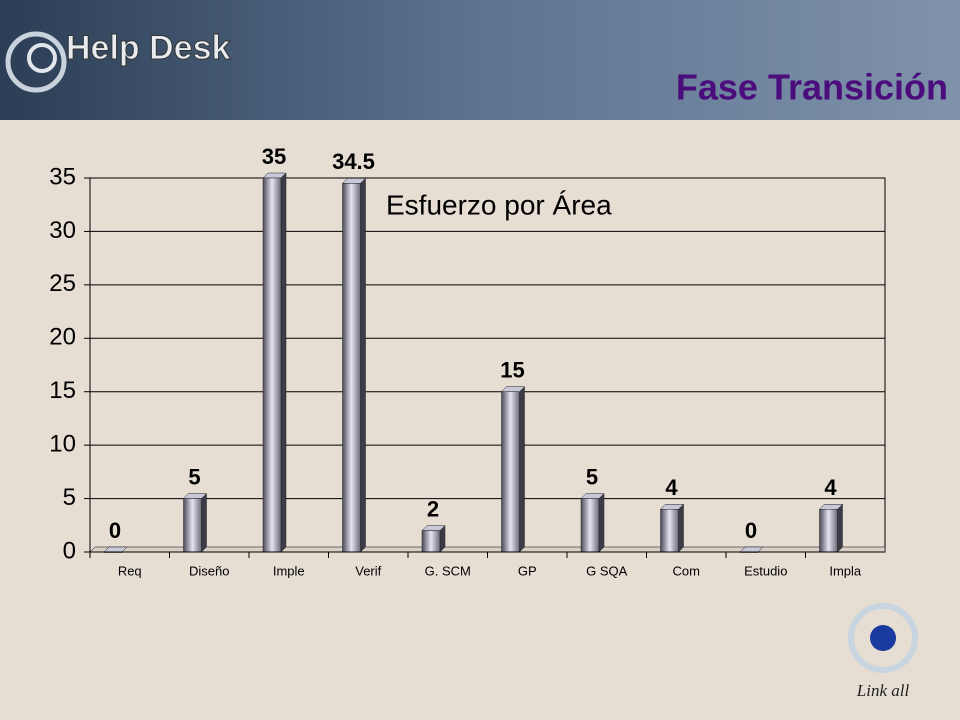 This screenshot has height=720, width=960. I want to click on logo-text: Help Desk, so click(148, 48).